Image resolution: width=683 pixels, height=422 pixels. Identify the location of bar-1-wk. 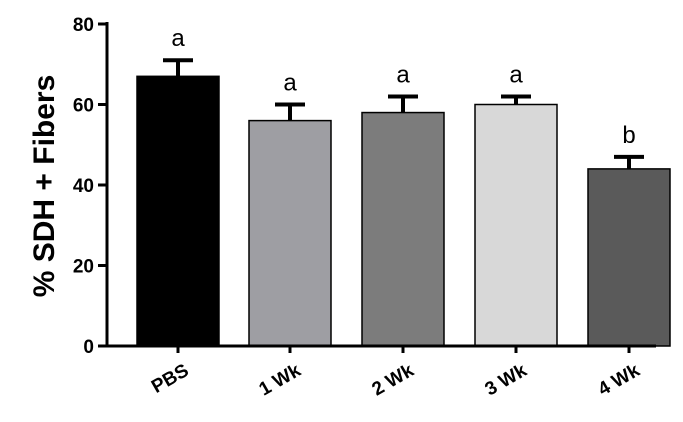
(290, 233).